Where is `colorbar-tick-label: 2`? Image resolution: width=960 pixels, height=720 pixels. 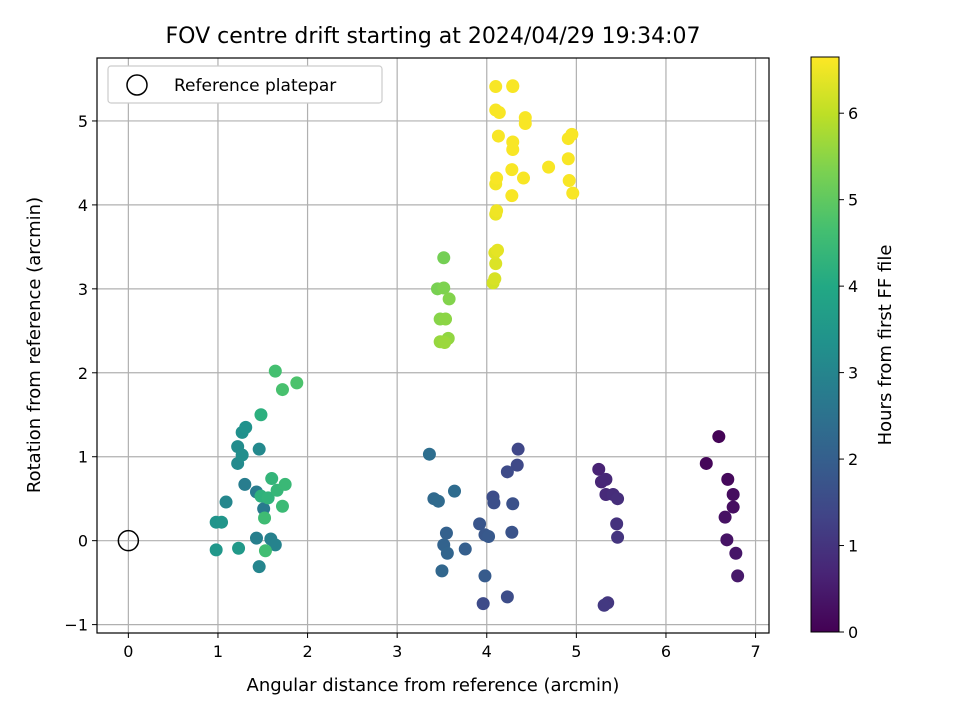
colorbar-tick-label: 2 is located at coordinates (853, 459).